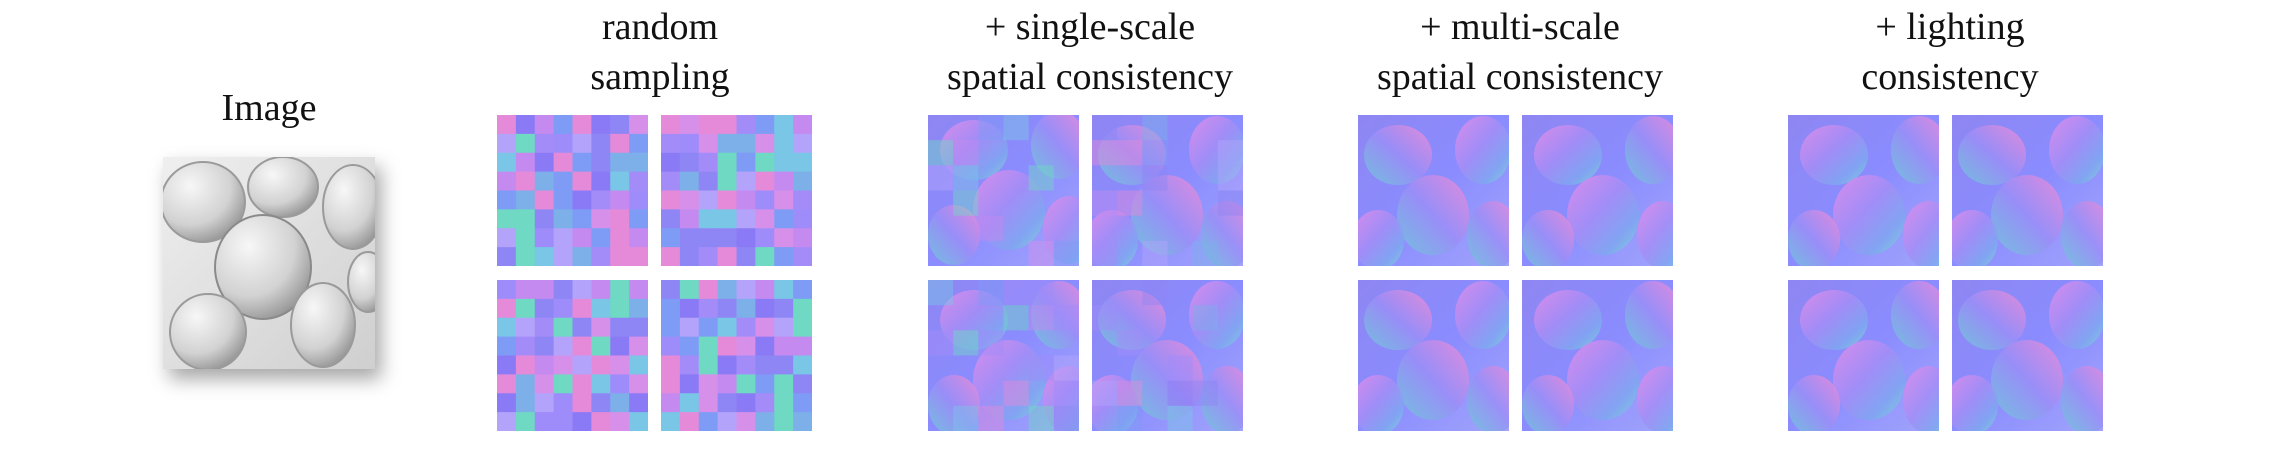  I want to click on column-title-single-scale: + single-scale spatial consistency, so click(1090, 52).